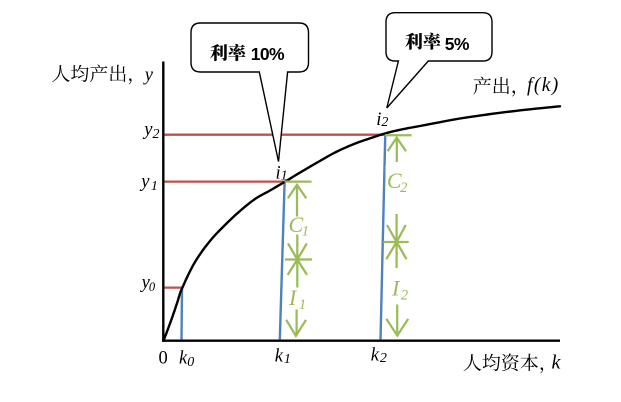 The width and height of the screenshot is (621, 402). Describe the element at coordinates (299, 226) in the screenshot. I see `svg-text: C1` at that location.